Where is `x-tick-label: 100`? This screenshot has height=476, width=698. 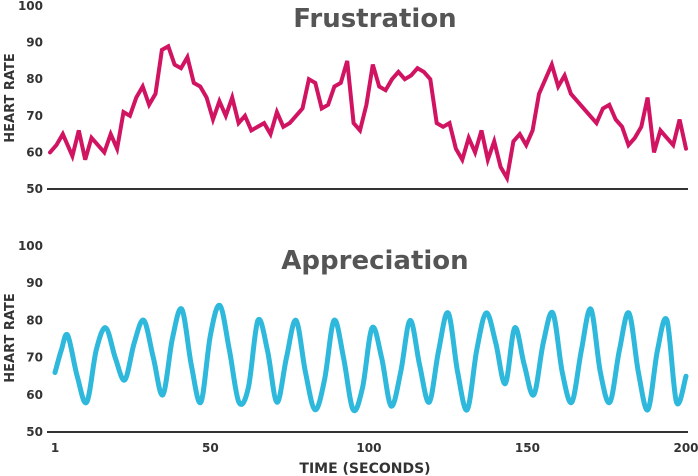 x-tick-label: 100 is located at coordinates (368, 448).